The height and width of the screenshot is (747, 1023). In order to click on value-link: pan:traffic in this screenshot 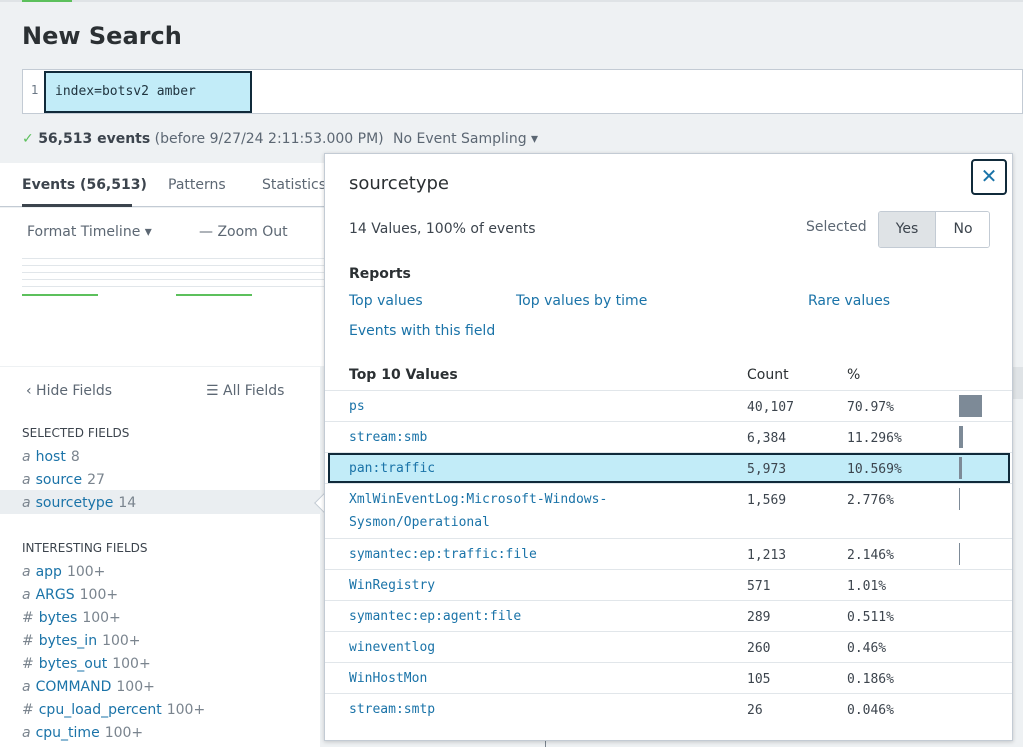, I will do `click(392, 468)`.